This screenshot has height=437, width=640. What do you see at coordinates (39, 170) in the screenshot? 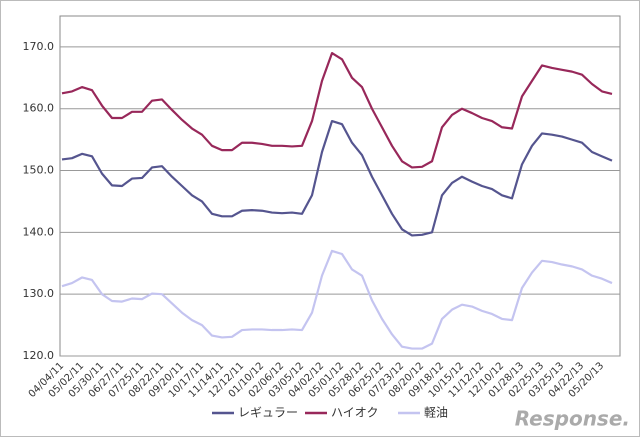
I see `y-tick-label: 150.0` at bounding box center [39, 170].